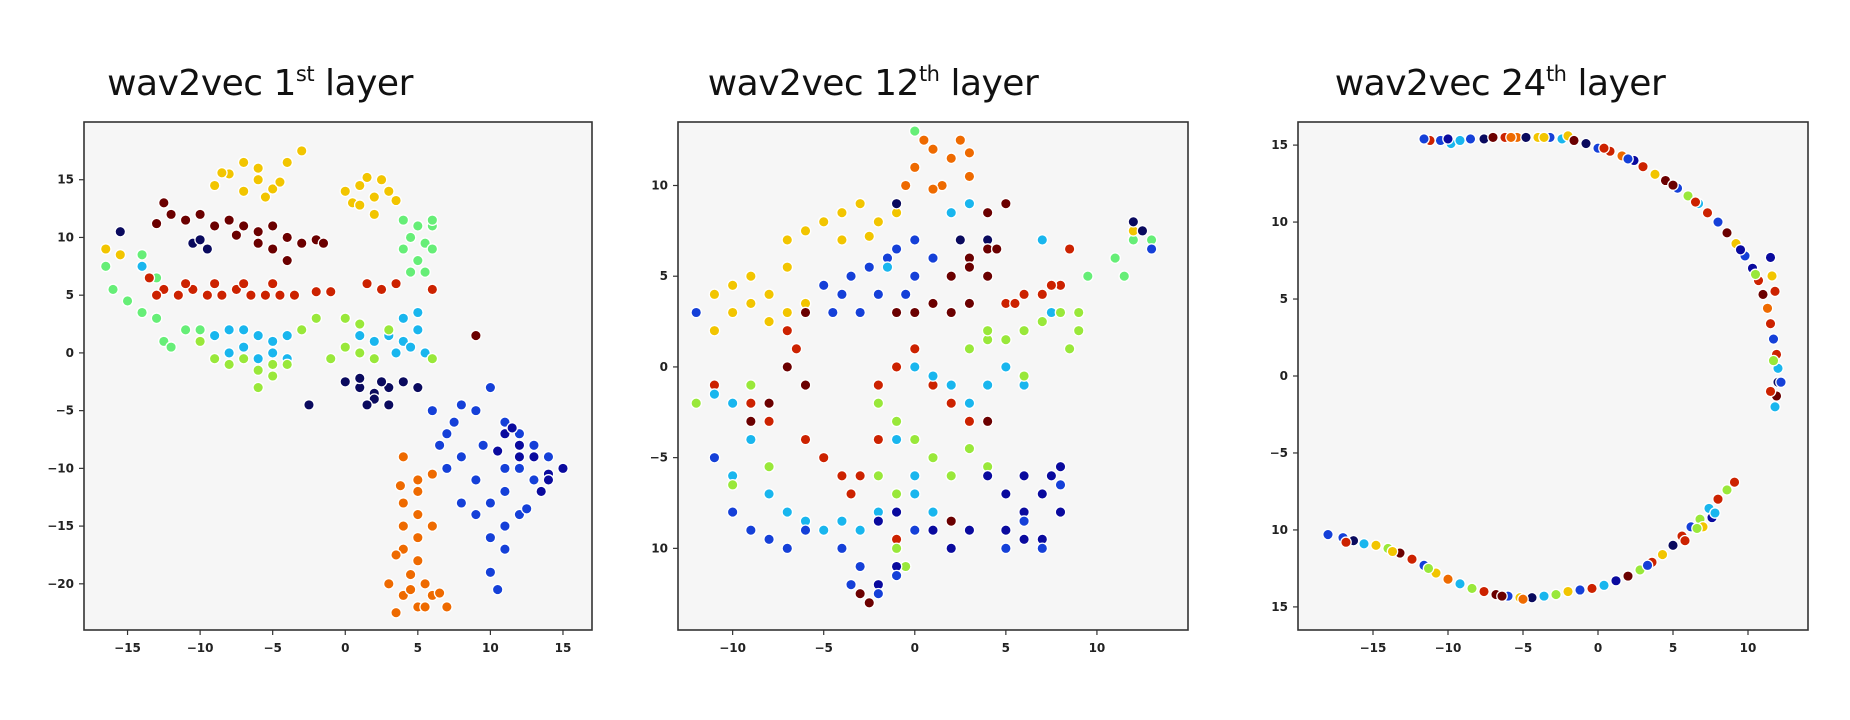 The image size is (1850, 720). Describe the element at coordinates (201, 83) in the screenshot. I see `title-main: wav2vec 1` at that location.